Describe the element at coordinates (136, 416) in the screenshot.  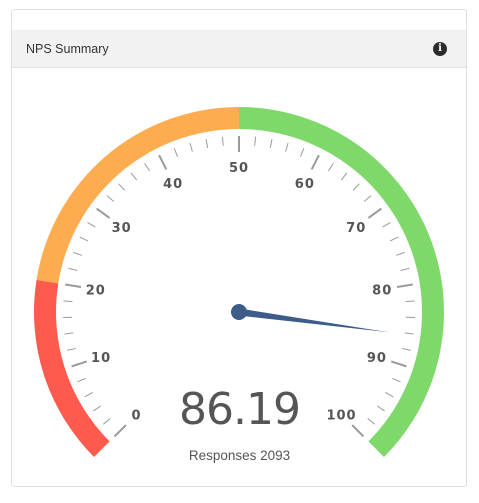
I see `tick-label-0: 0` at that location.